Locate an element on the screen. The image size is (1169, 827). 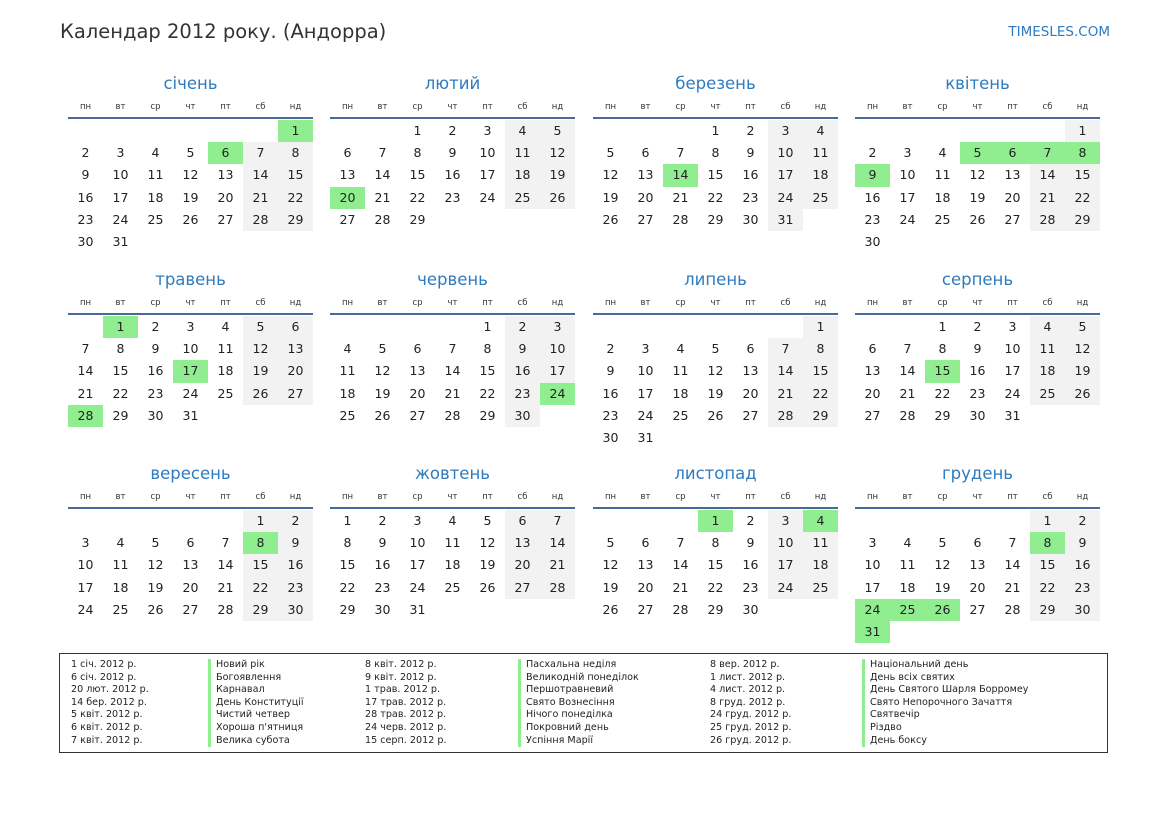
site-link: TIMESLES.COM is located at coordinates (1059, 32).